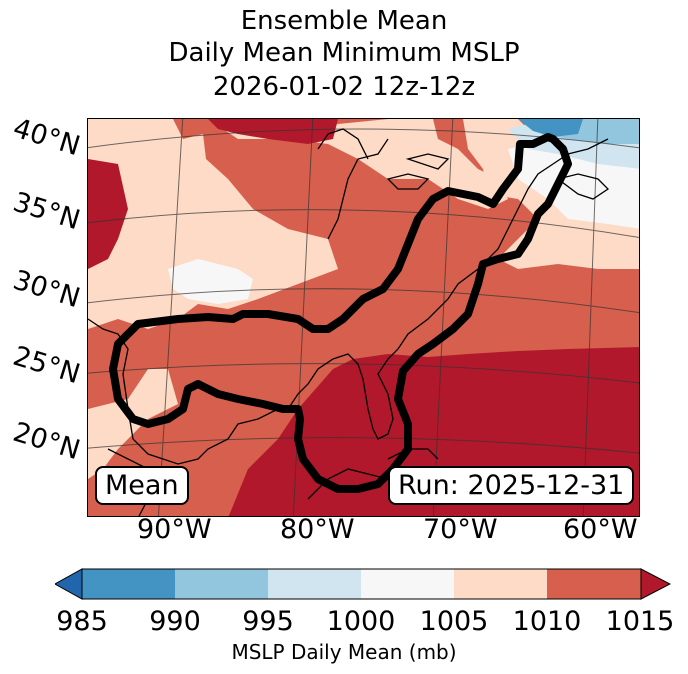 The image size is (688, 674). What do you see at coordinates (46, 137) in the screenshot?
I see `lat-label-40n: 40°N` at bounding box center [46, 137].